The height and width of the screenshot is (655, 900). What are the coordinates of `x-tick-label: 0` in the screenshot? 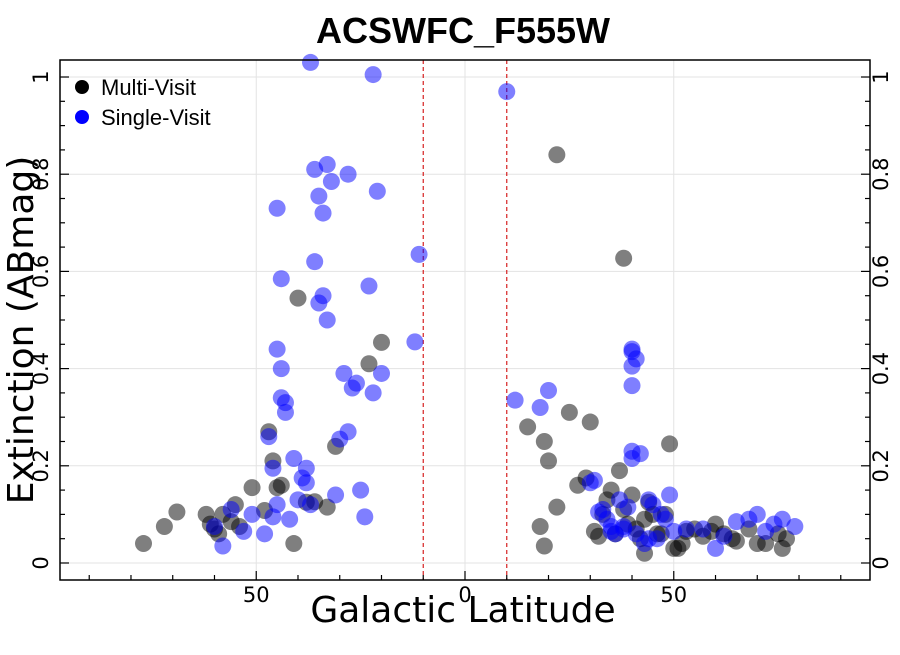 It's located at (464, 595).